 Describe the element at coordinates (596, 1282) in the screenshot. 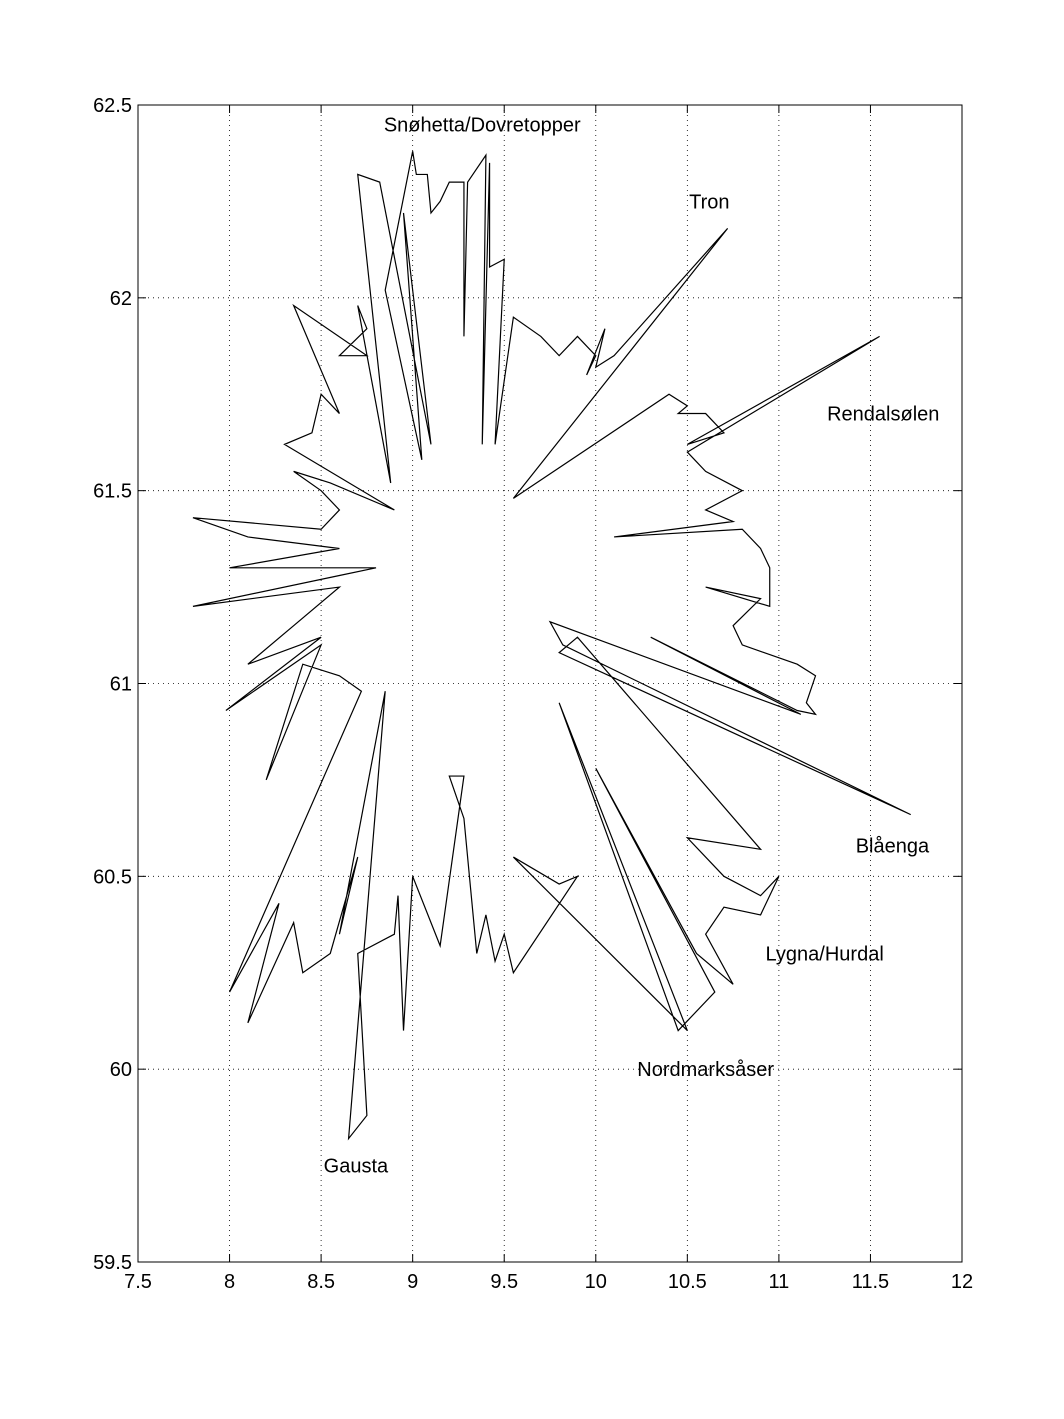

I see `x-tick-label: 10` at that location.